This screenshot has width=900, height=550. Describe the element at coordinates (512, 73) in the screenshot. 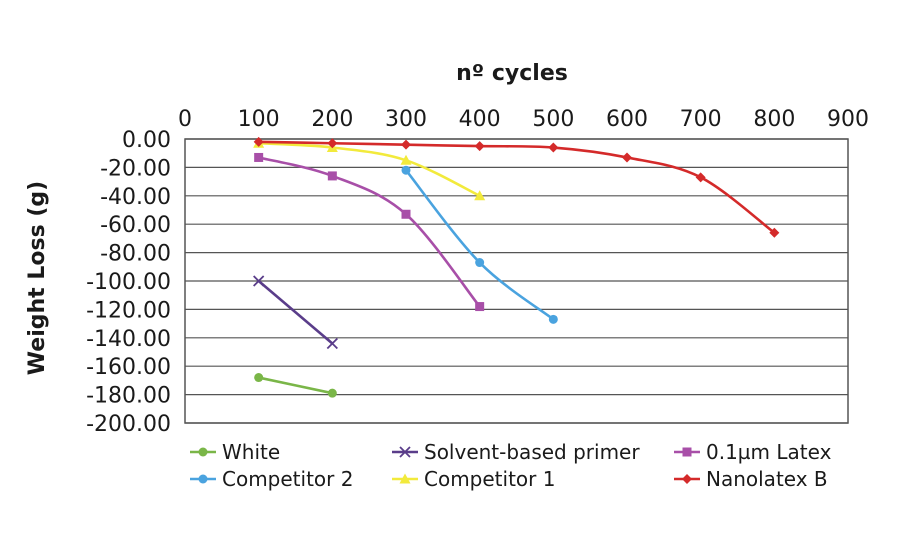

I see `x-axis-title: nº cycles` at that location.